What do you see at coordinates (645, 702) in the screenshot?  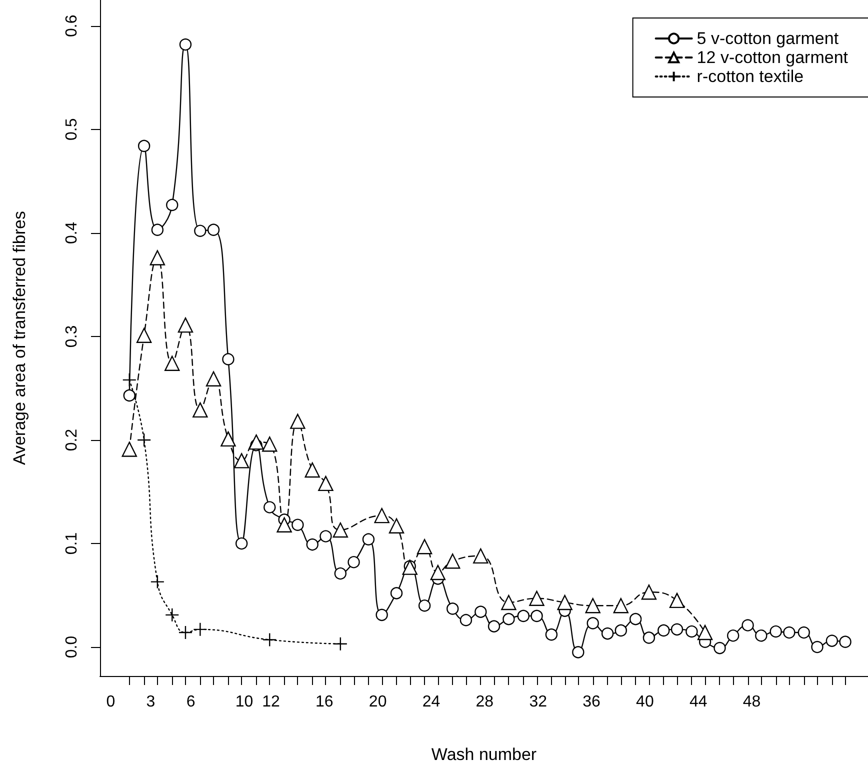 I see `x-tick-label: 40` at bounding box center [645, 702].